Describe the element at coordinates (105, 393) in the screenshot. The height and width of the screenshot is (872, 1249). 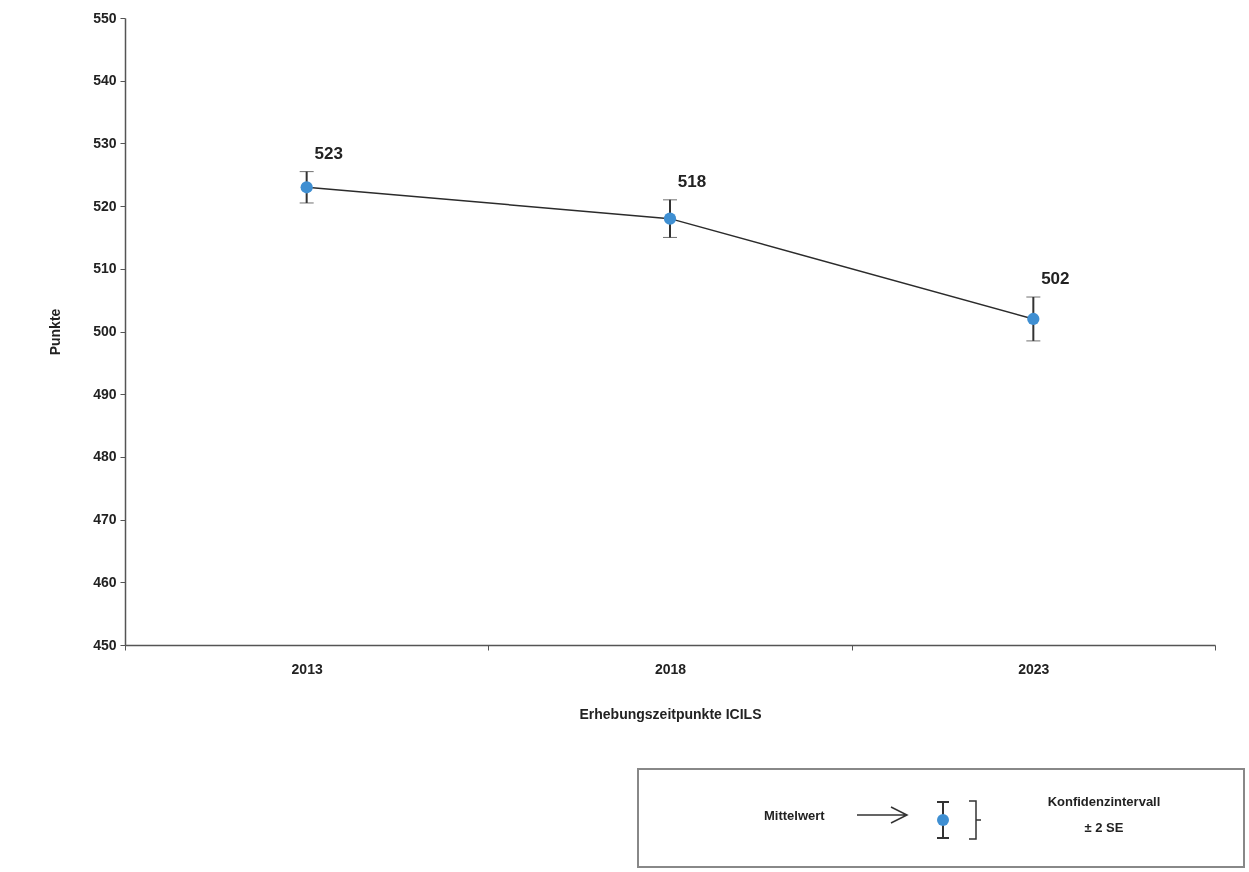
I see `y-tick-label: 490` at that location.